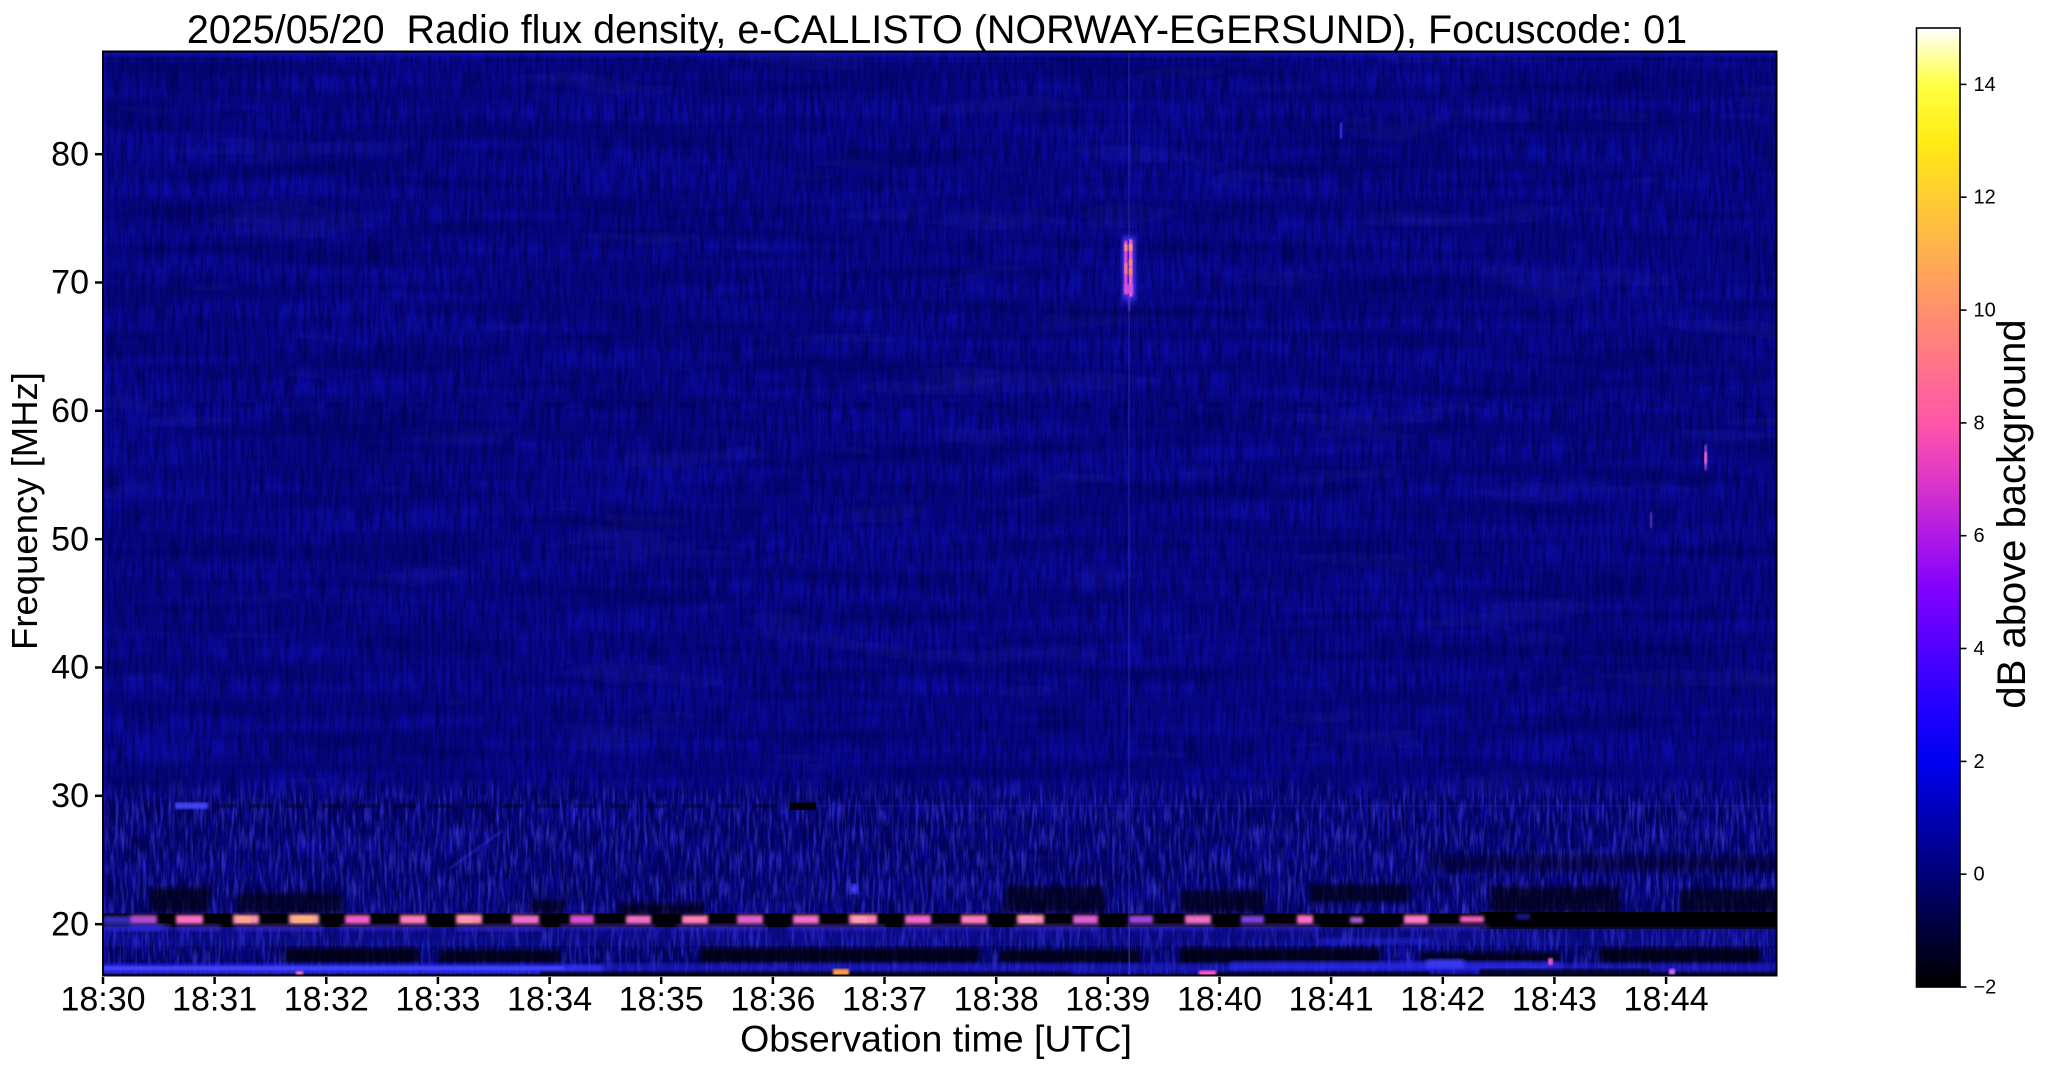  I want to click on svg-text: 20, so click(70, 924).